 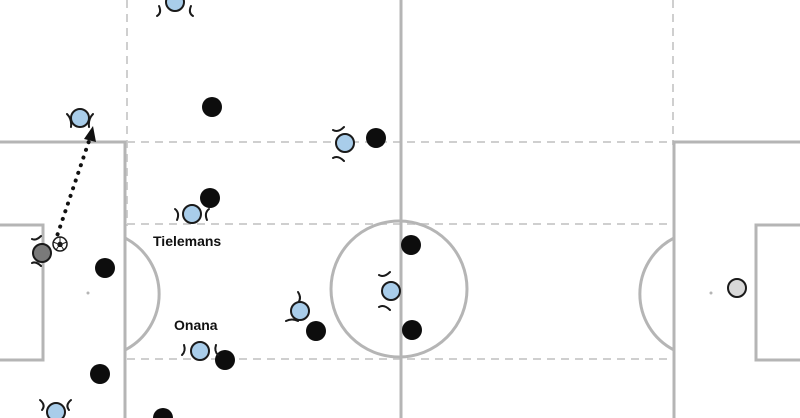 I want to click on football-icon, so click(x=60, y=244).